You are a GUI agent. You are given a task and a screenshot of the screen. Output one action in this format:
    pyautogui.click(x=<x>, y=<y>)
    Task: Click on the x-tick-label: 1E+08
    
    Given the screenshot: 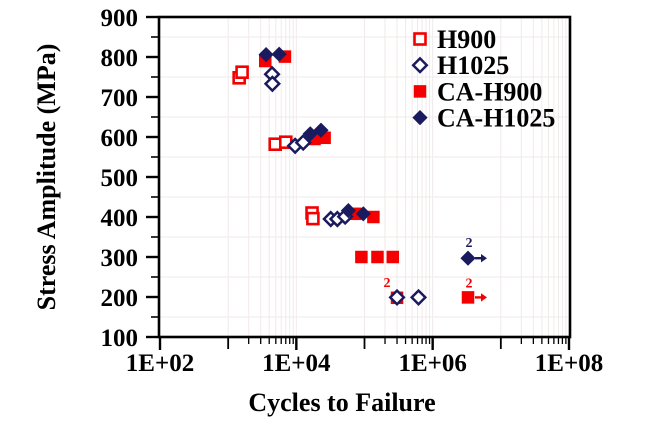 What is the action you would take?
    pyautogui.click(x=569, y=363)
    